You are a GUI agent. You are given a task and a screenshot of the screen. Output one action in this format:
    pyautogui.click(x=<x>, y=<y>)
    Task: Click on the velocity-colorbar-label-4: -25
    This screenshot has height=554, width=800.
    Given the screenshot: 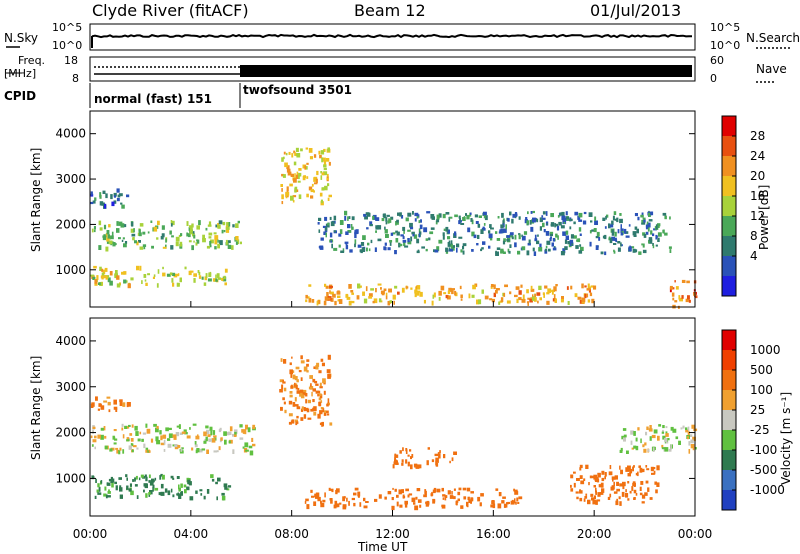 What is the action you would take?
    pyautogui.click(x=760, y=430)
    